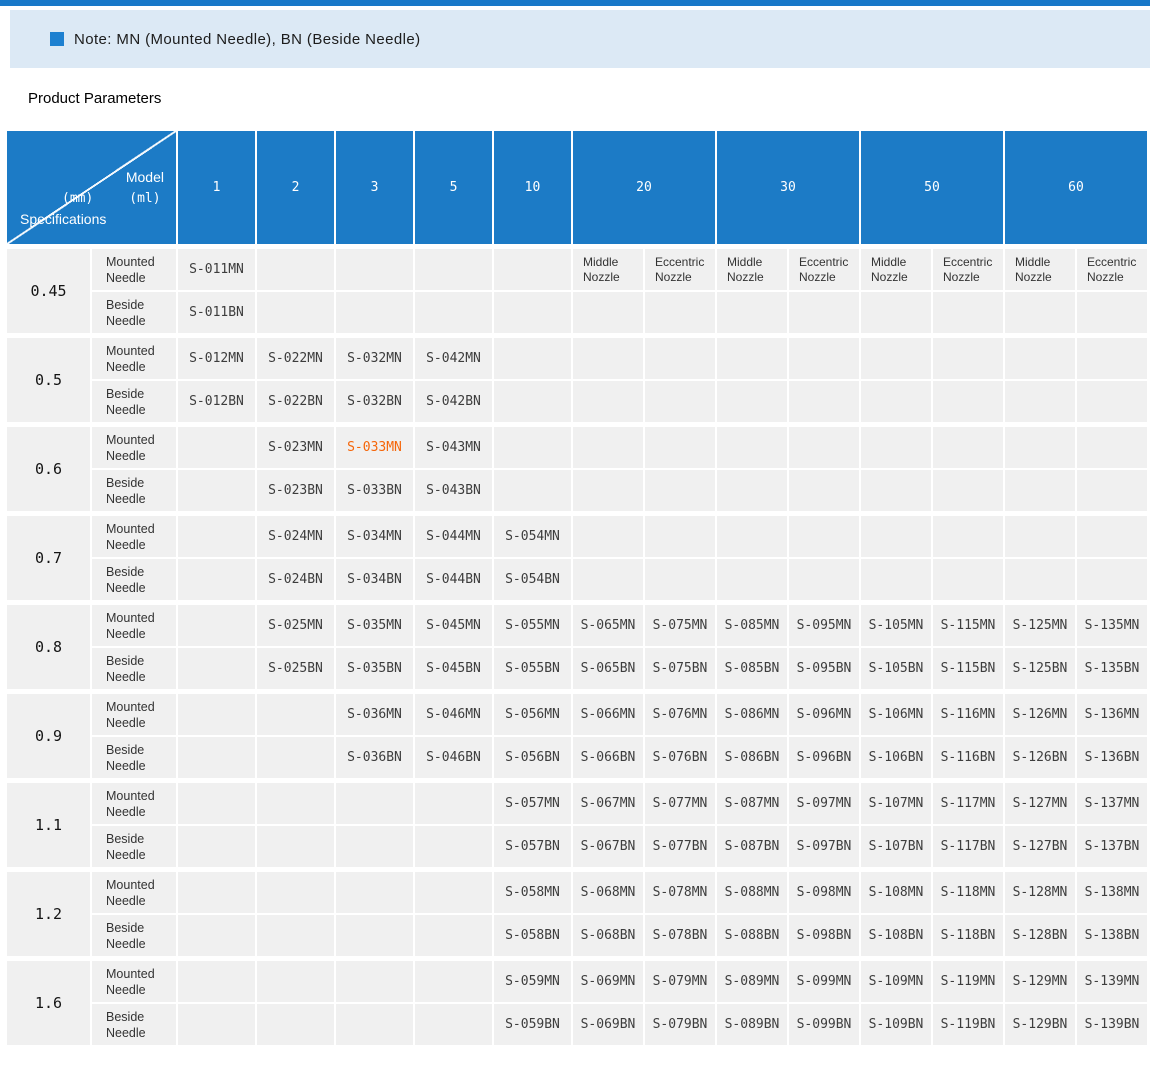  I want to click on model-cell: S-139MN, so click(1112, 980).